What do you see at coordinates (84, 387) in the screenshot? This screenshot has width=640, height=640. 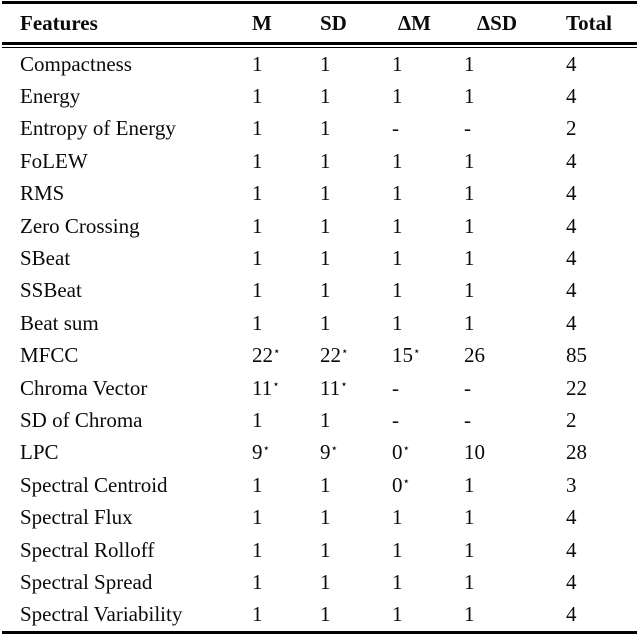 I see `feature-name-cell: Chroma Vector` at bounding box center [84, 387].